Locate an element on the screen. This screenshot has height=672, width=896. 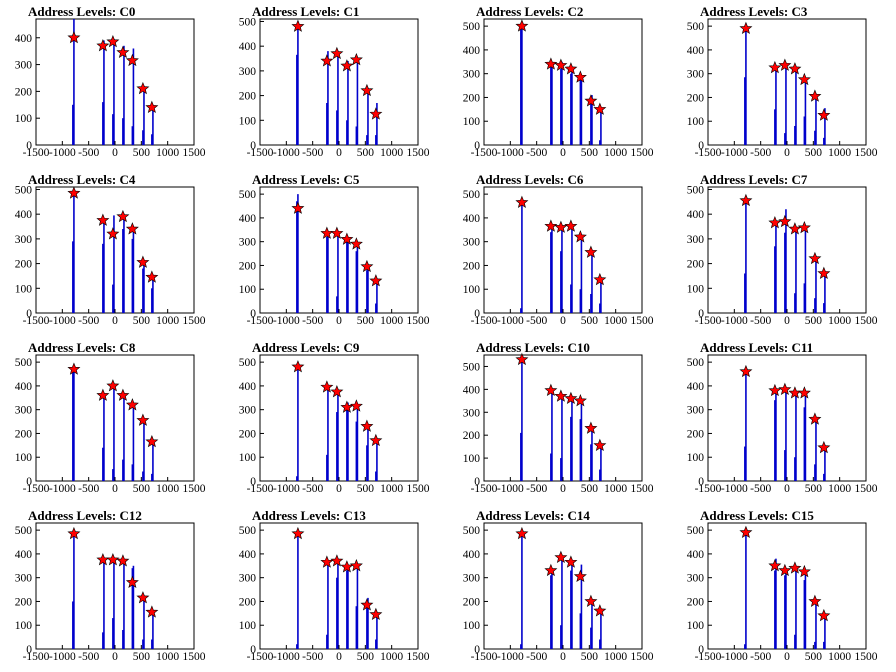
chart-title: Address Levels: C0 is located at coordinates (81, 11).